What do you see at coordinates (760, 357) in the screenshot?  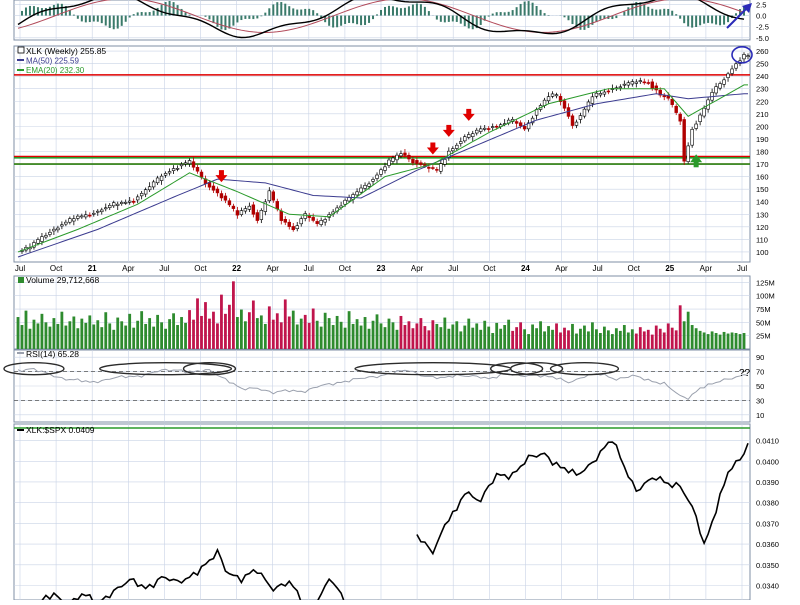 I see `rsi-y-tick-label: 90` at bounding box center [760, 357].